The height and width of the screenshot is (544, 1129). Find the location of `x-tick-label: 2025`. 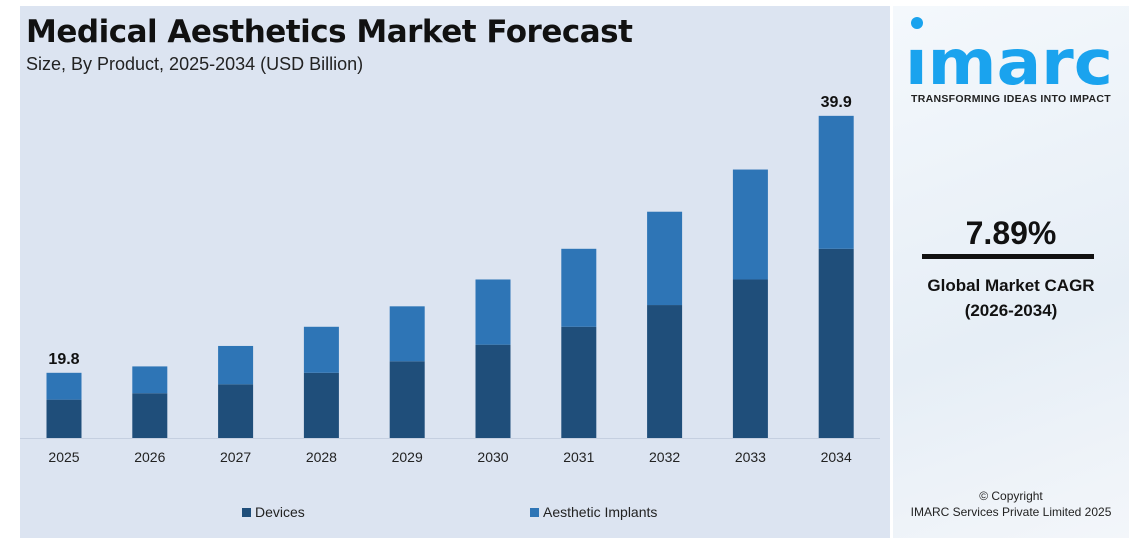

x-tick-label: 2025 is located at coordinates (63, 457).